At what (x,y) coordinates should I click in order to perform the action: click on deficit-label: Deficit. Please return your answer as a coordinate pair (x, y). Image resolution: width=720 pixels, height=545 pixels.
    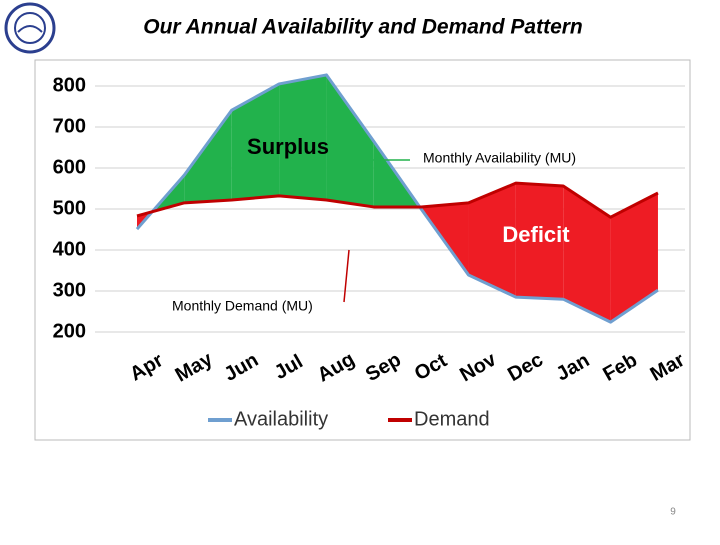
    Looking at the image, I should click on (536, 234).